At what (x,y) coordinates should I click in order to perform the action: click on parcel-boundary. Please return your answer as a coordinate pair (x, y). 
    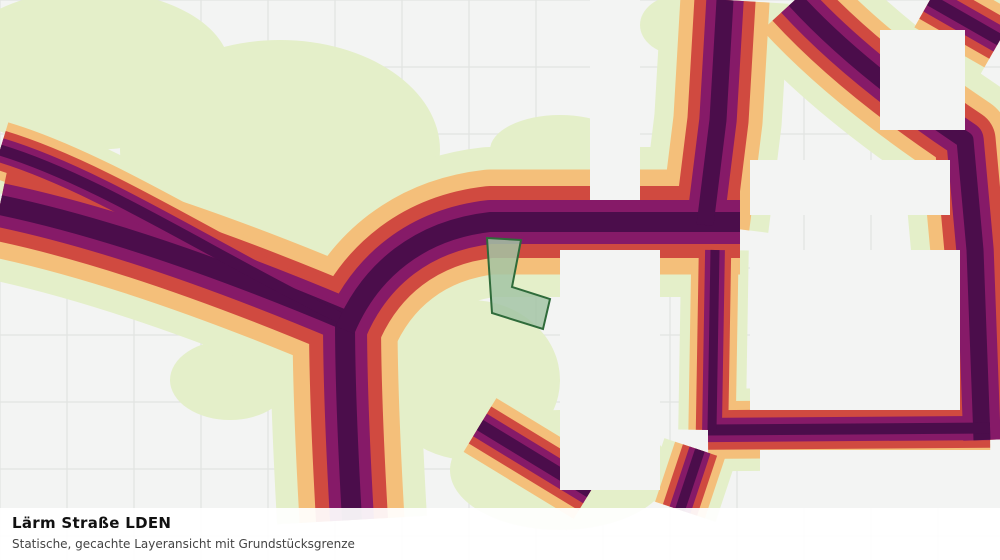
    Looking at the image, I should click on (518, 283).